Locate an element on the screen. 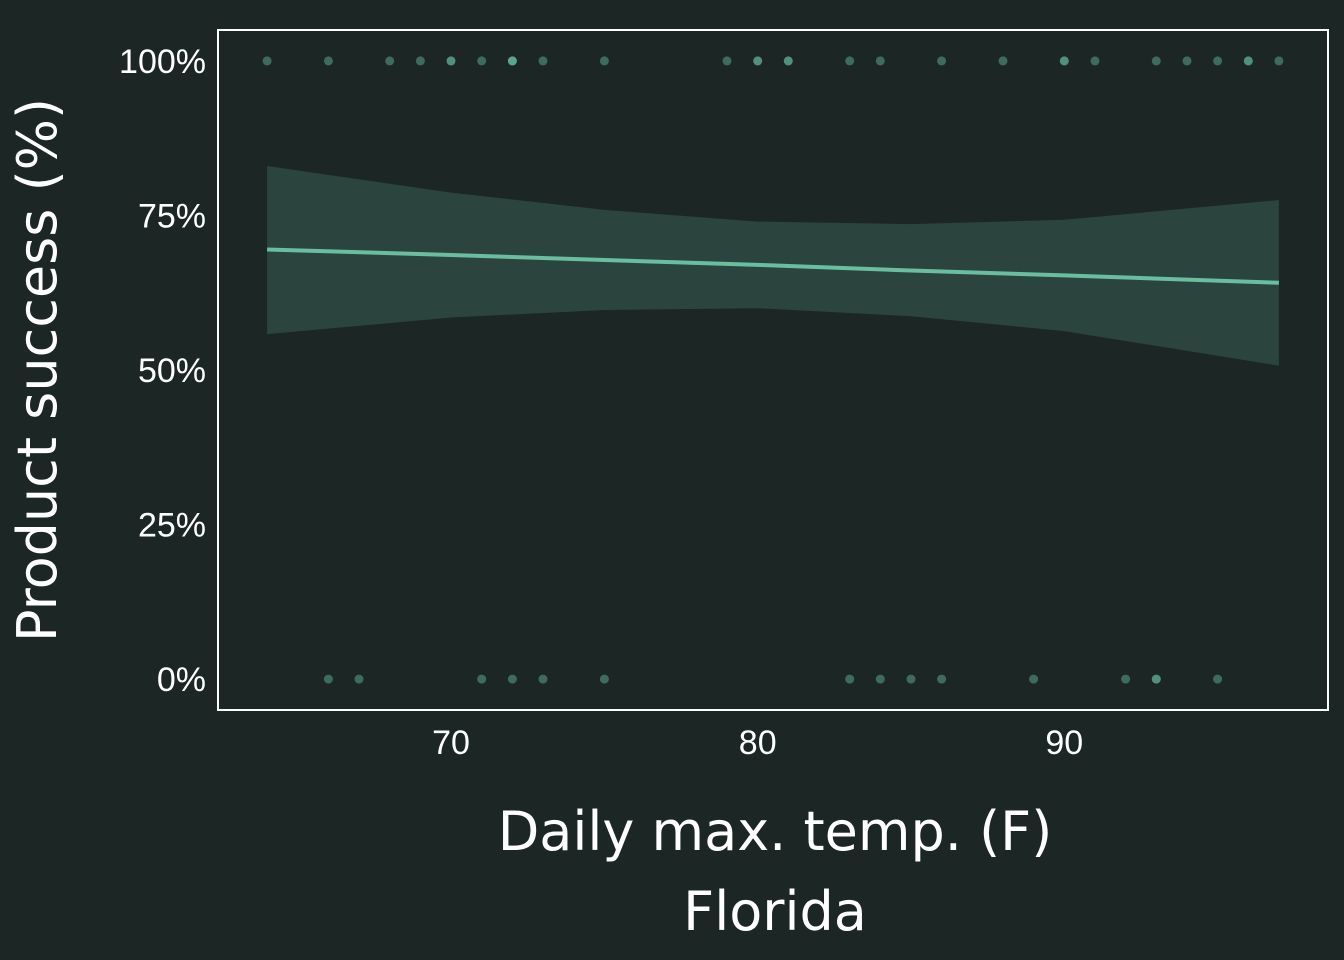 The height and width of the screenshot is (960, 1344). x-axis-ticks: 70 80 90 is located at coordinates (757, 743).